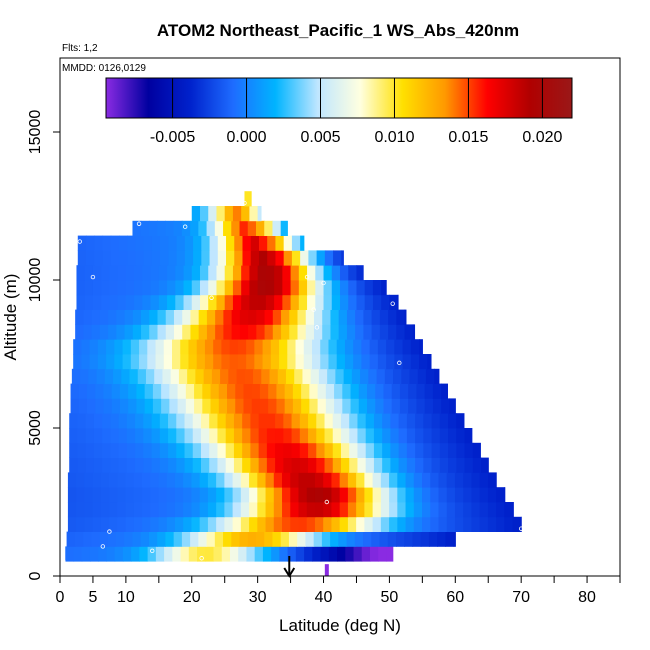  What do you see at coordinates (258, 597) in the screenshot?
I see `x-tick-label: 30` at bounding box center [258, 597].